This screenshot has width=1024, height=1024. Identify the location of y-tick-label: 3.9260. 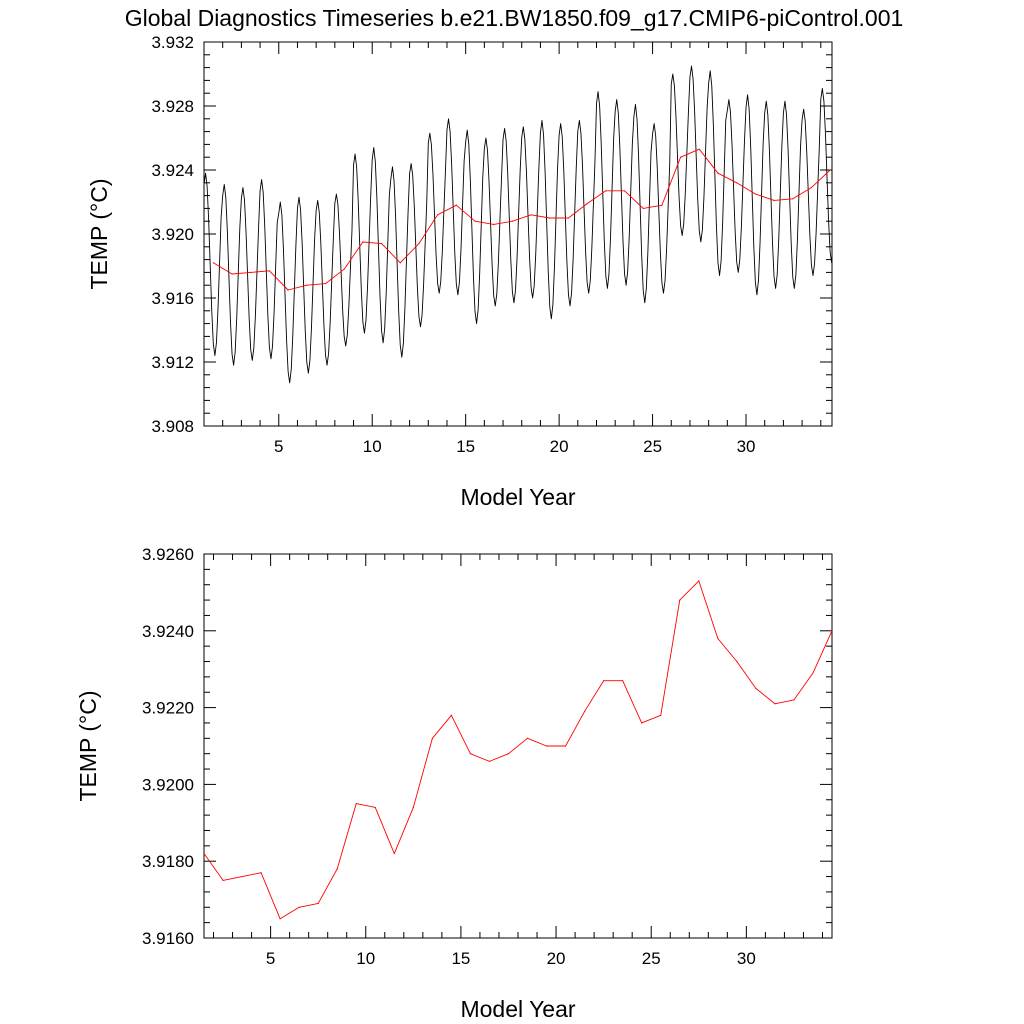
(168, 554).